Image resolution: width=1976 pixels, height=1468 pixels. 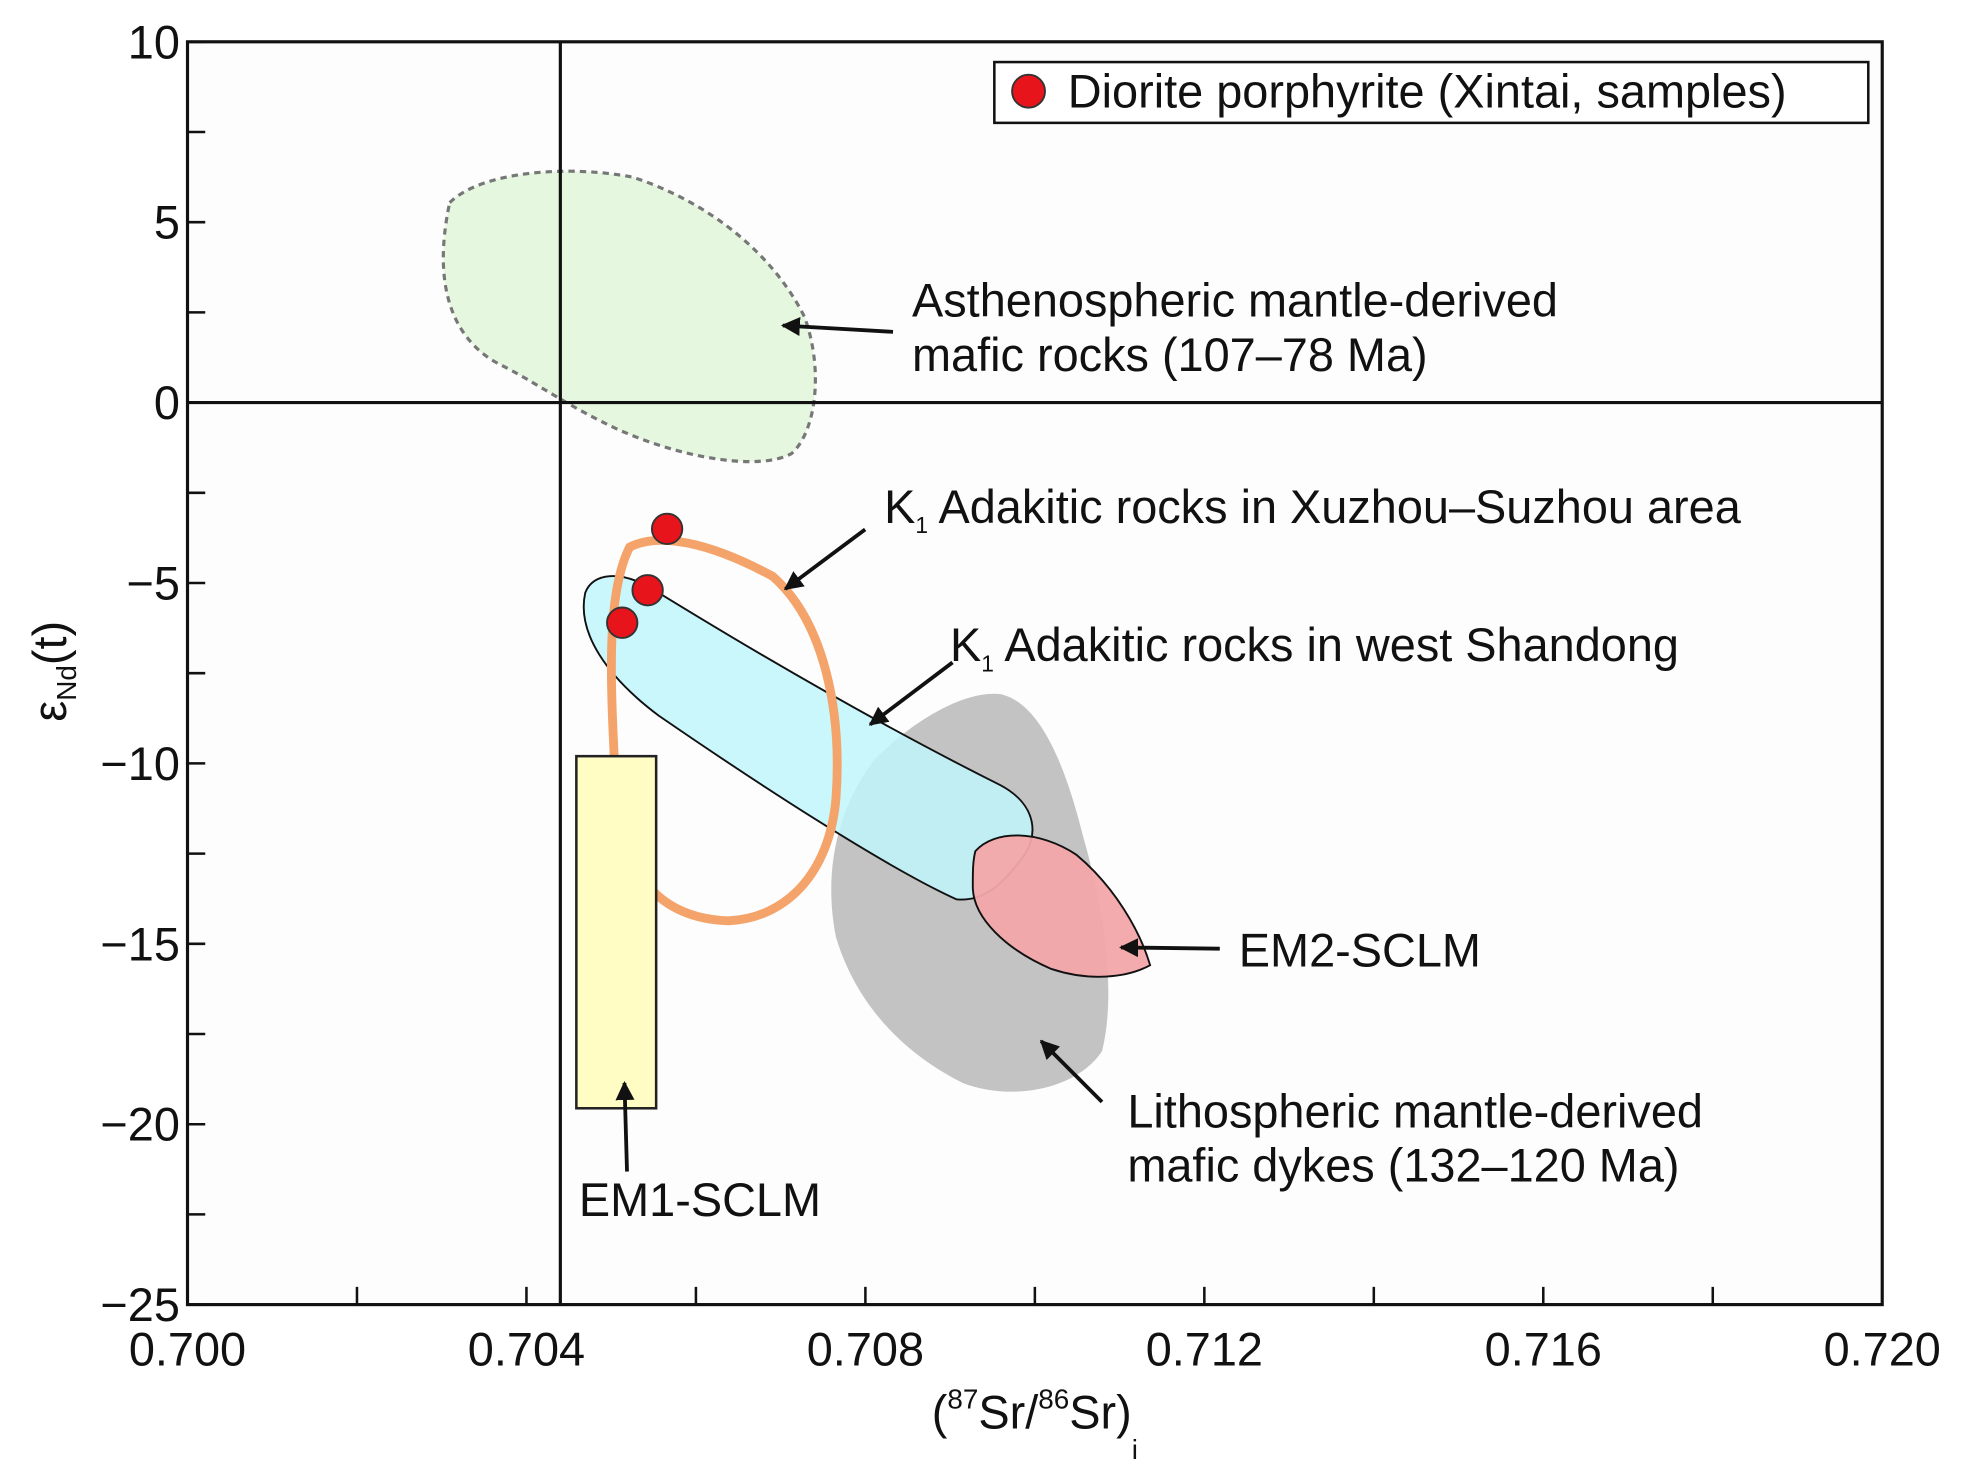 I want to click on annotation: Asthenospheric mantle-derived, so click(x=1235, y=301).